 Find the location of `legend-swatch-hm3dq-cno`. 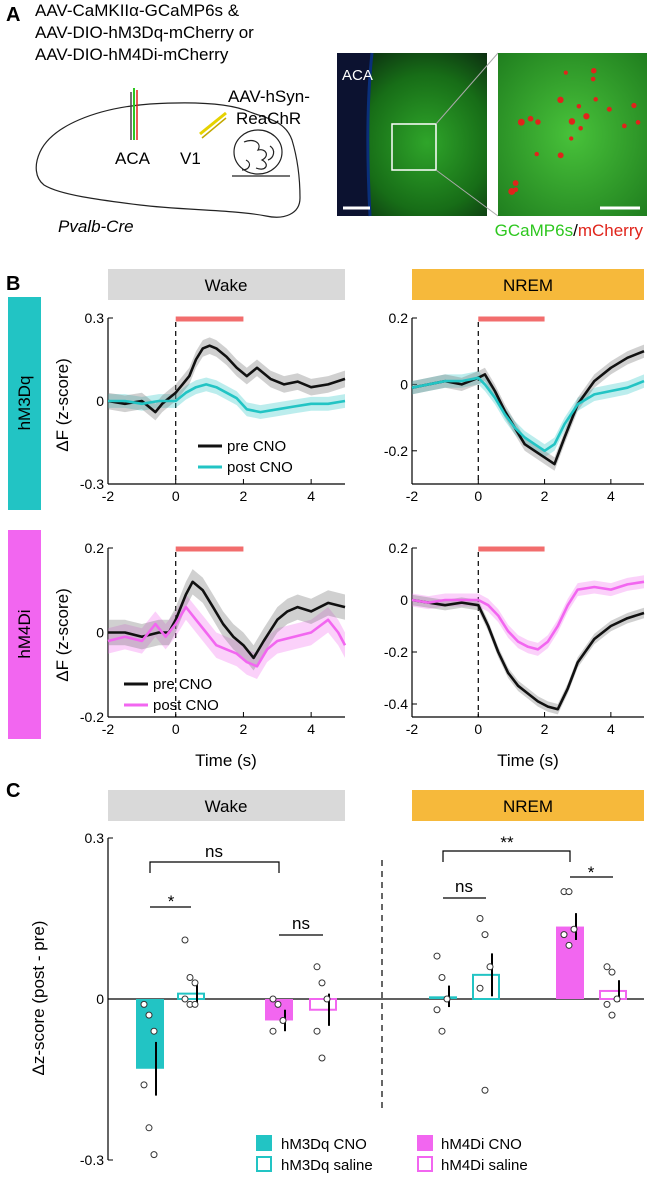

legend-swatch-hm3dq-cno is located at coordinates (264, 1143).